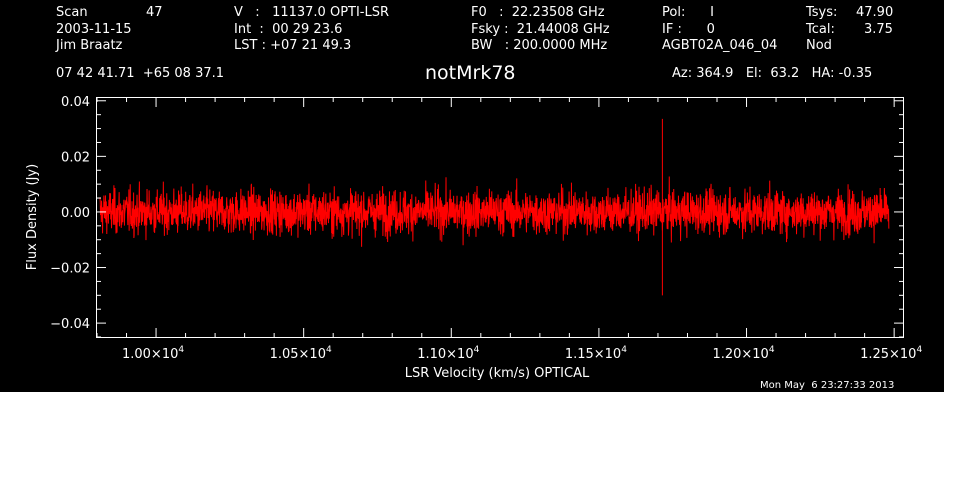  I want to click on sky-frequency: Fsky : 21.44008 GHz, so click(540, 29).